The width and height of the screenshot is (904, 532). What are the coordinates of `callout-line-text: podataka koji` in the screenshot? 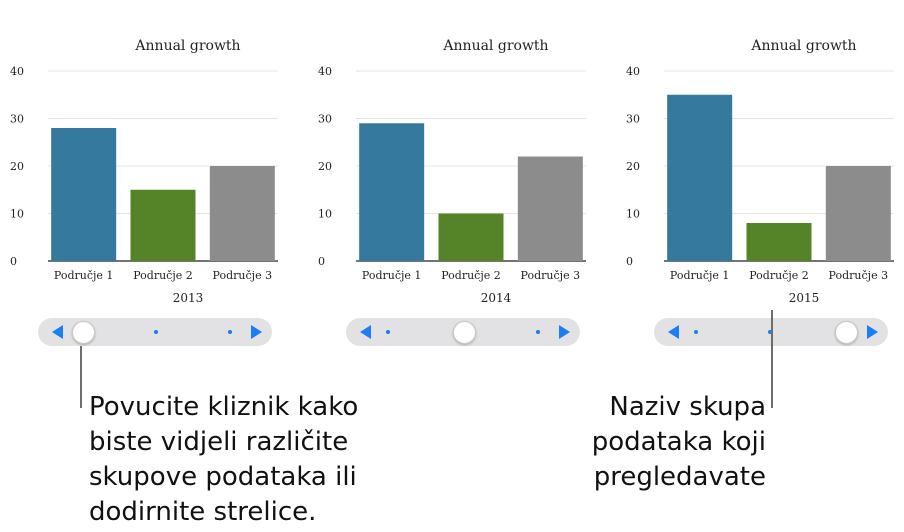 It's located at (678, 442).